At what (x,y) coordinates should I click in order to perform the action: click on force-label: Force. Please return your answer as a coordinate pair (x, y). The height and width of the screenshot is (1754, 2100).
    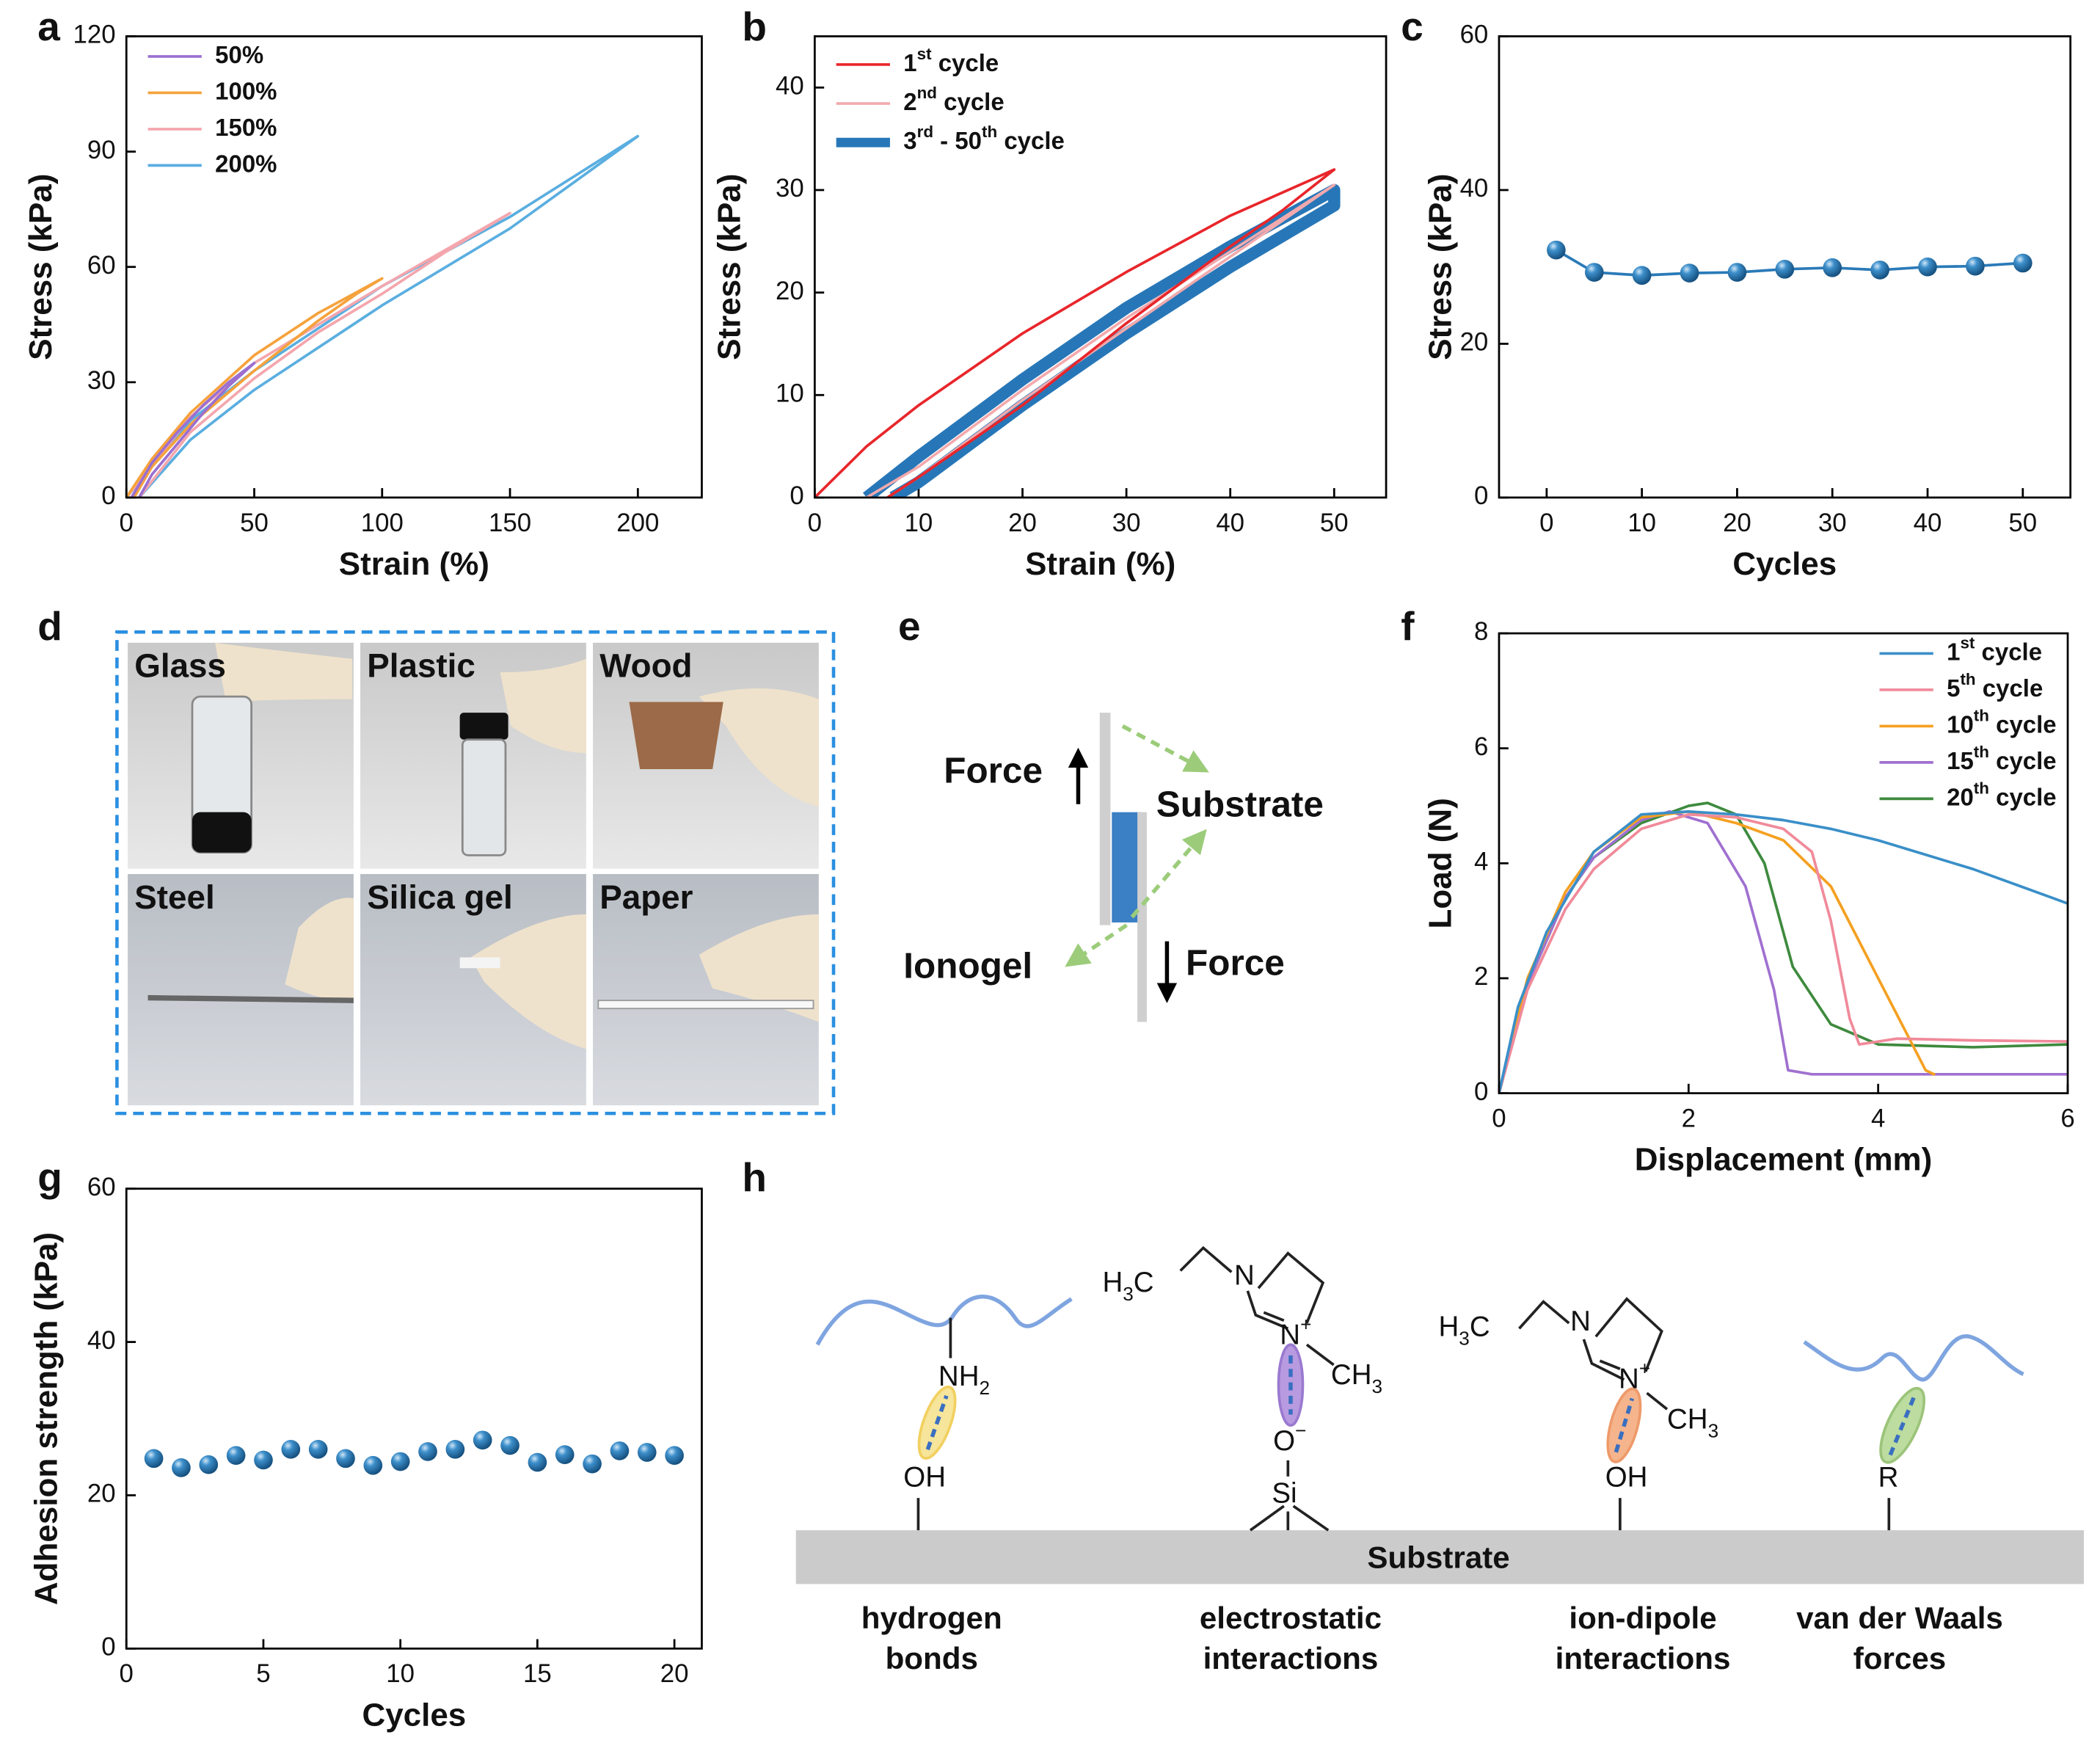
    Looking at the image, I should click on (1235, 963).